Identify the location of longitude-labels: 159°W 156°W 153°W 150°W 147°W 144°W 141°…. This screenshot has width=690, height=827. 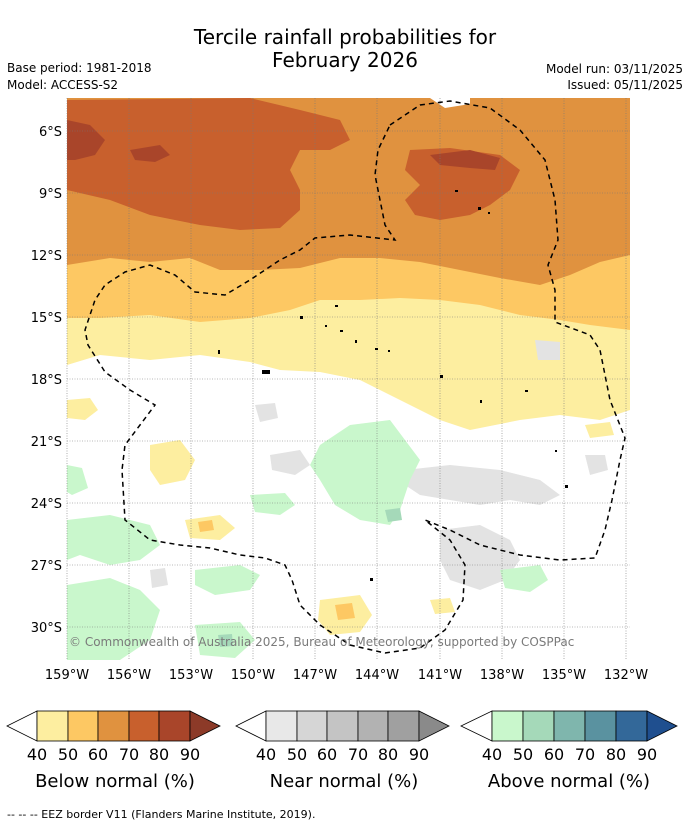
(346, 675).